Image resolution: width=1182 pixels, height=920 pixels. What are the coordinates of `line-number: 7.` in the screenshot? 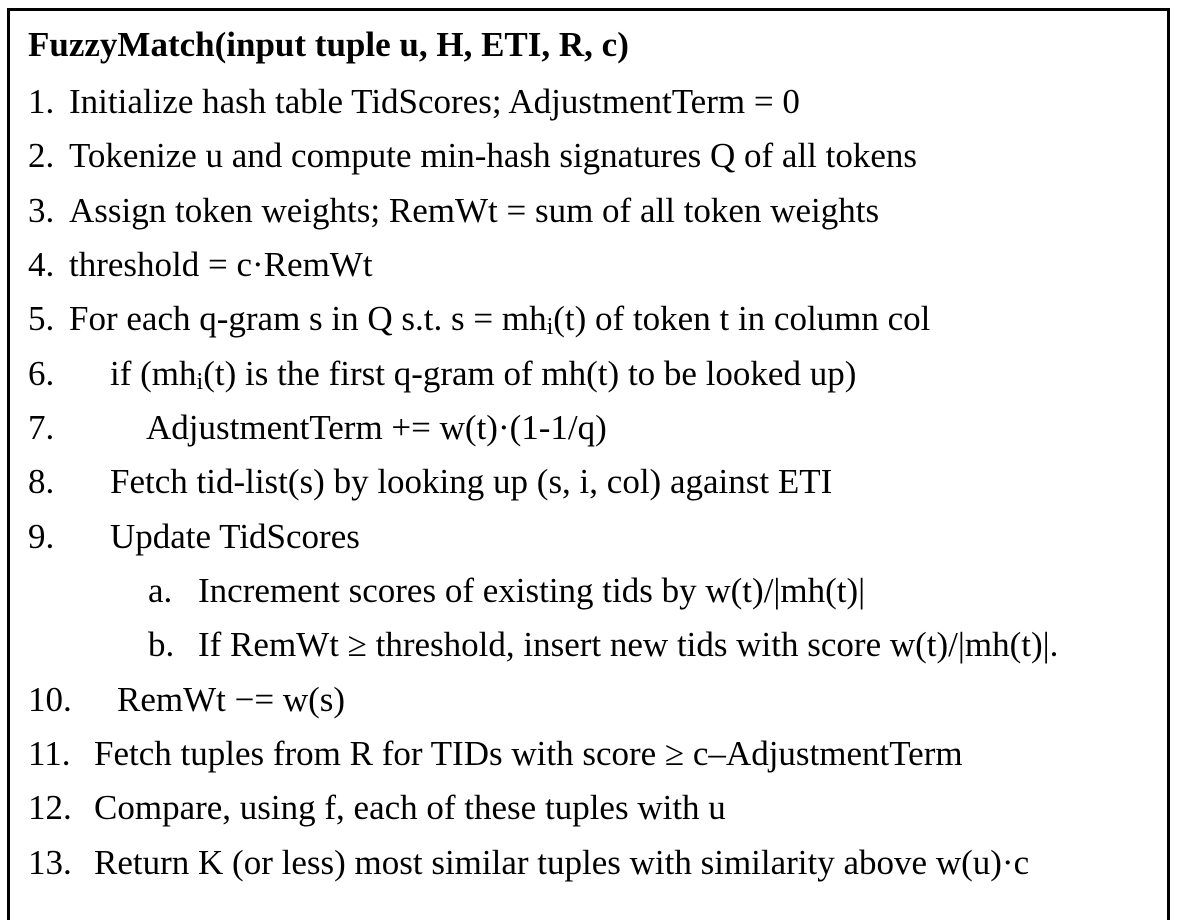 It's located at (41, 427).